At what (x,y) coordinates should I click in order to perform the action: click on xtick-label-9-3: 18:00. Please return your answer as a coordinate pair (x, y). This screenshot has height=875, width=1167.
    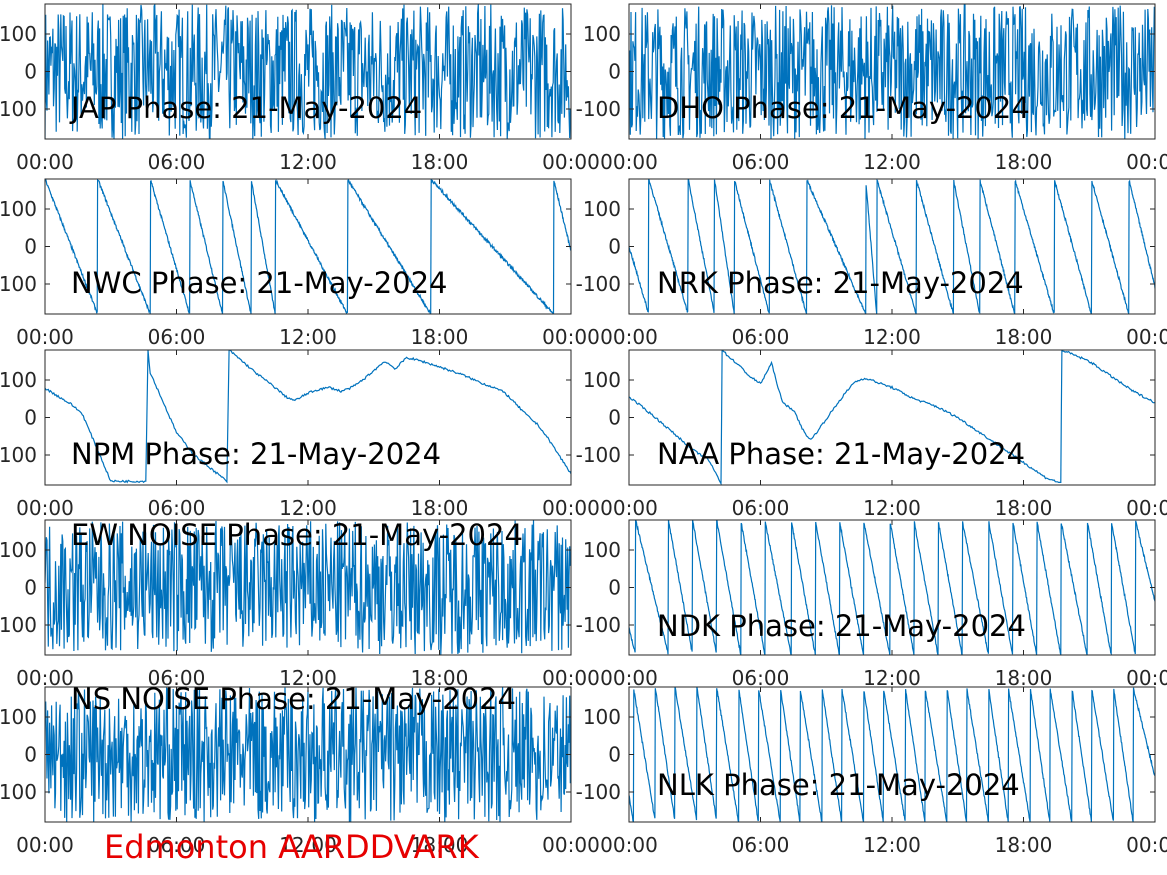
    Looking at the image, I should click on (1024, 845).